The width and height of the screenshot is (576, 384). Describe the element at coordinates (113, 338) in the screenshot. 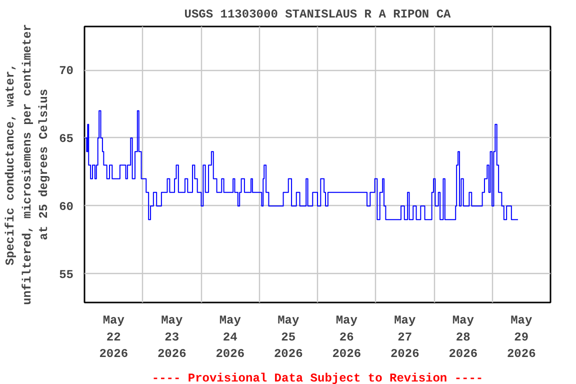

I see `x-tick-label: May 22 2026` at that location.